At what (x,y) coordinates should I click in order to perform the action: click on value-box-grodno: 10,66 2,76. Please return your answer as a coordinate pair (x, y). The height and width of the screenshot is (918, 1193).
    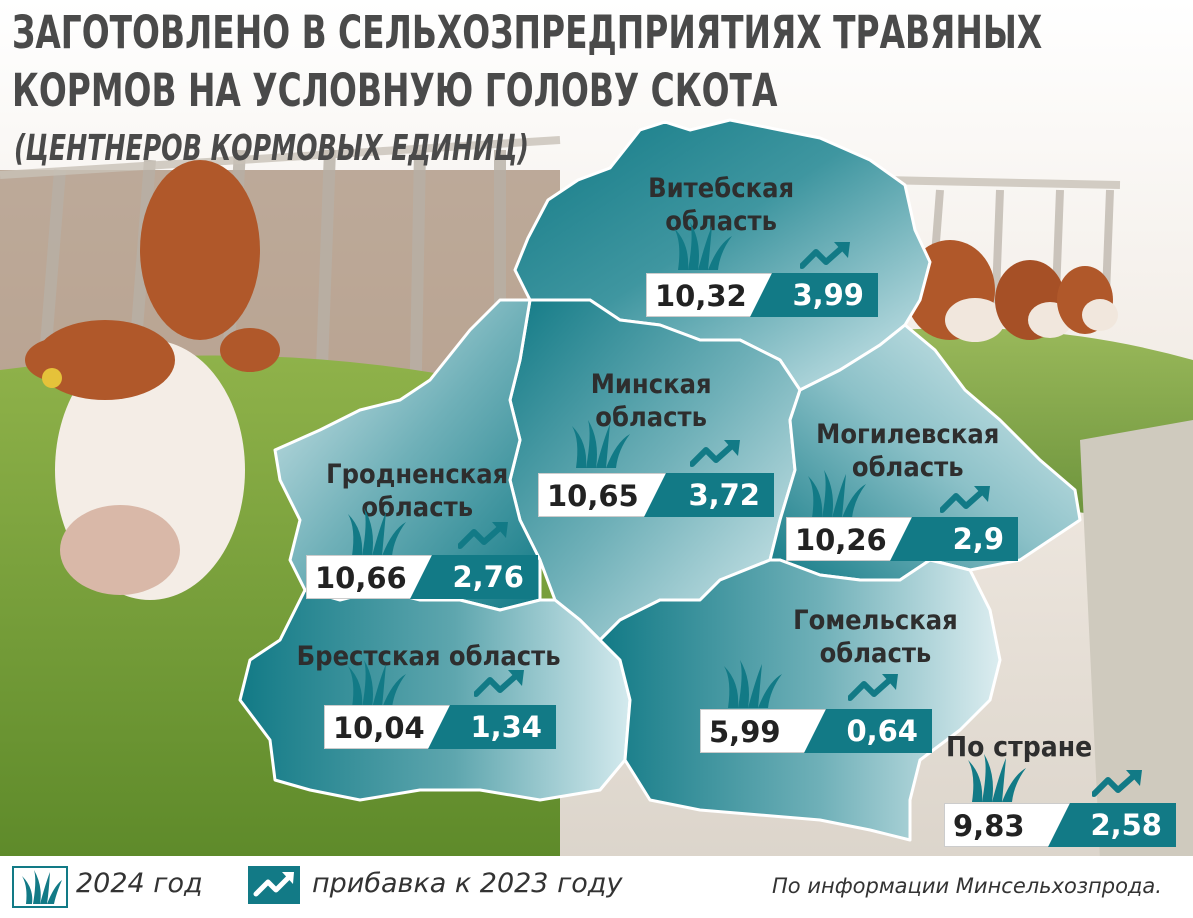
    Looking at the image, I should click on (422, 577).